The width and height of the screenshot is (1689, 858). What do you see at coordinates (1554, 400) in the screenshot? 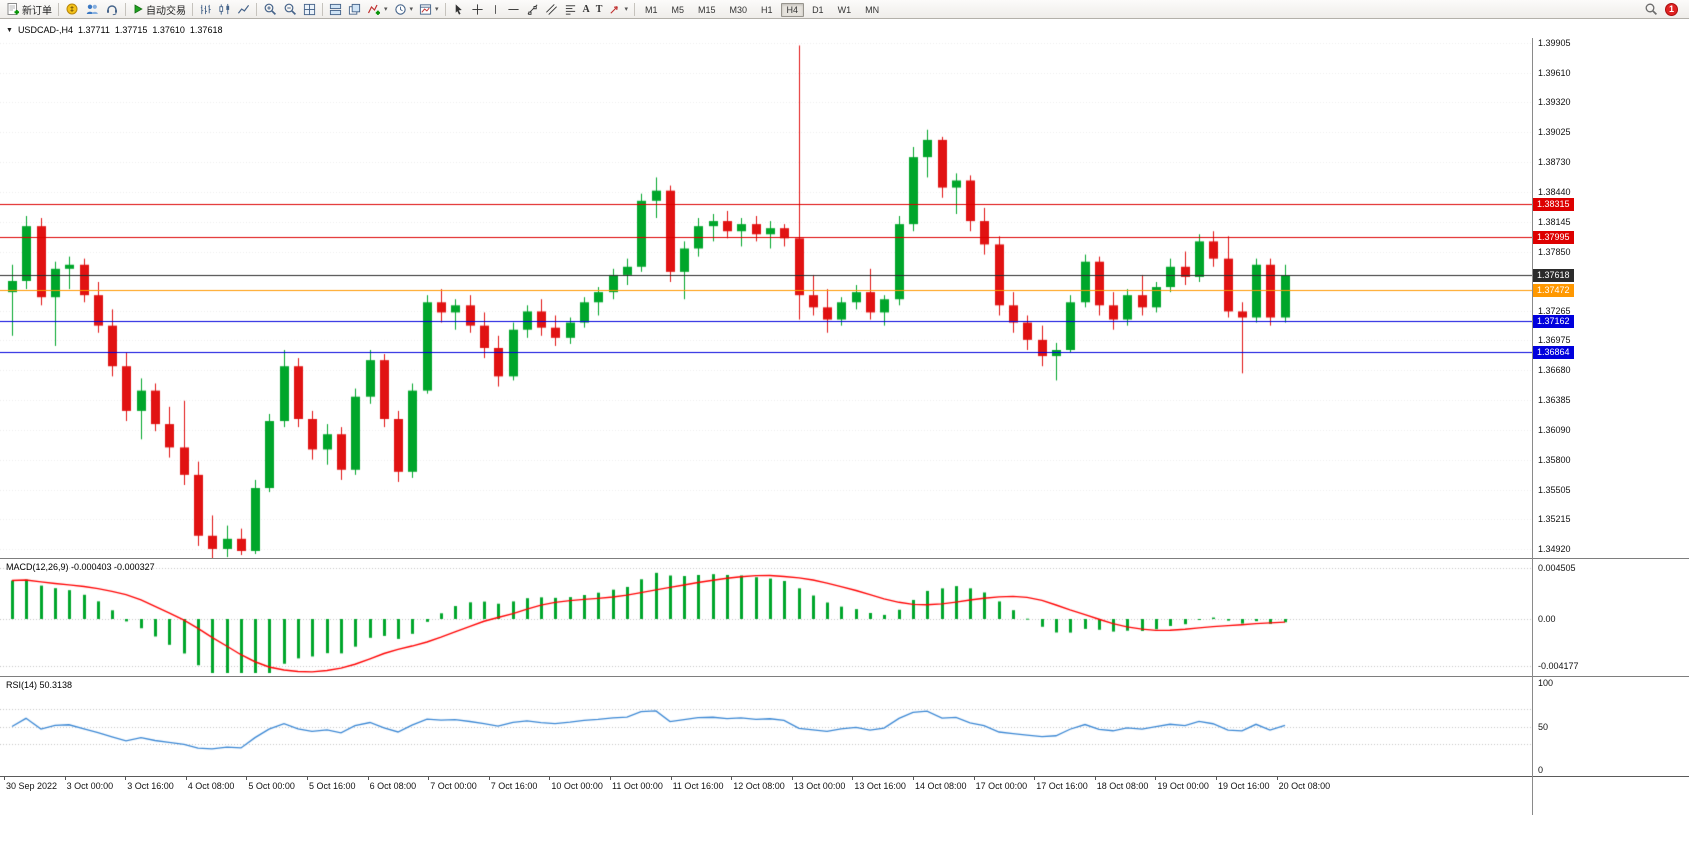
I see `price-axis-label: 1.36385` at bounding box center [1554, 400].